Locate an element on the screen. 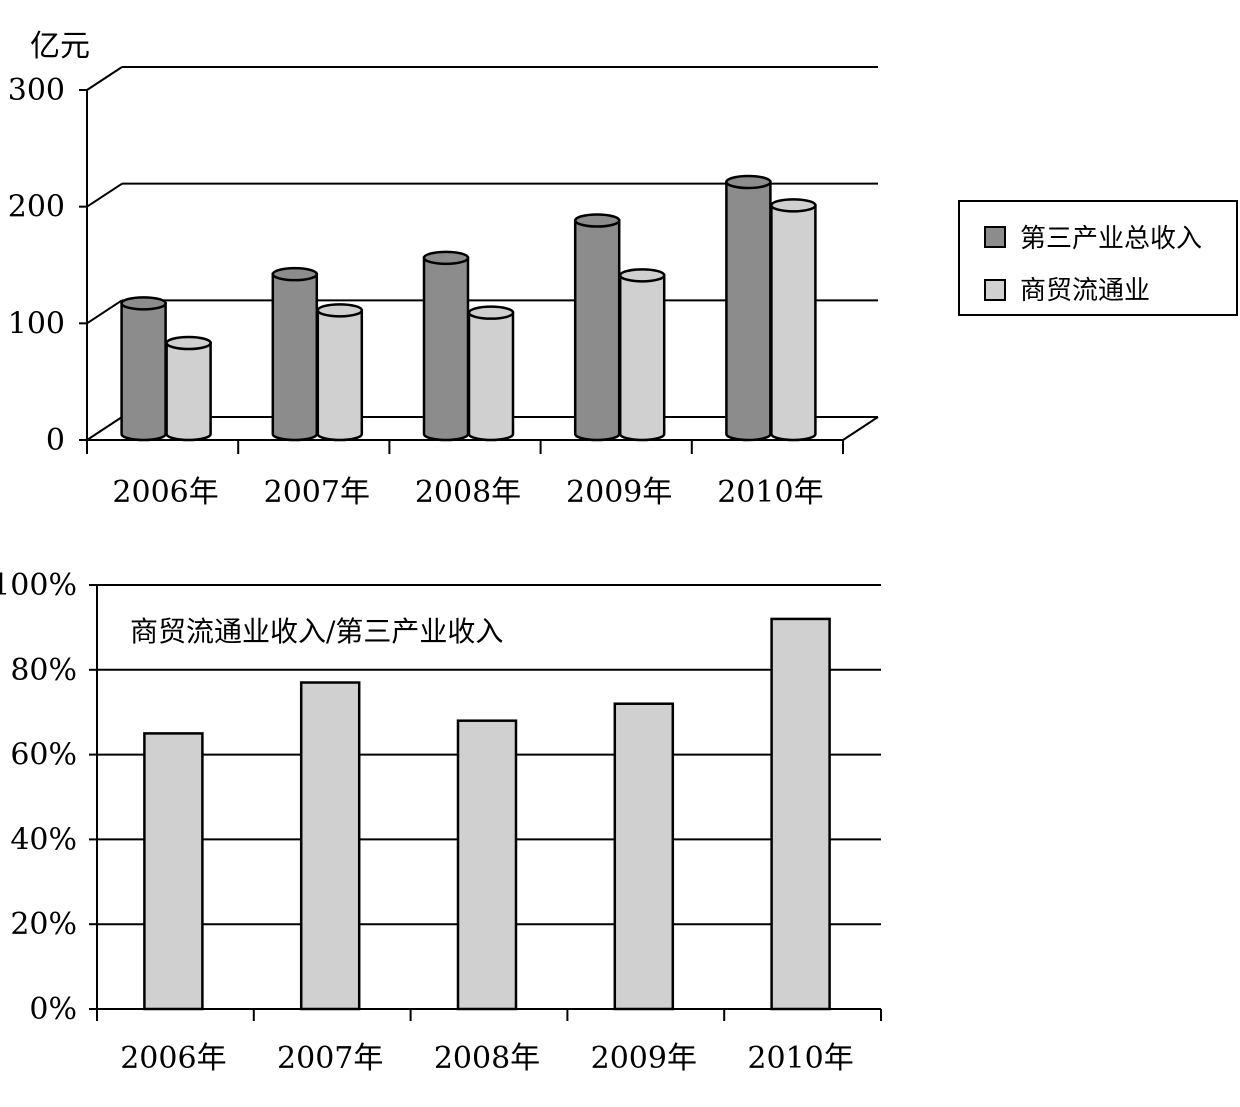  ytick-label: 60% is located at coordinates (43, 755).